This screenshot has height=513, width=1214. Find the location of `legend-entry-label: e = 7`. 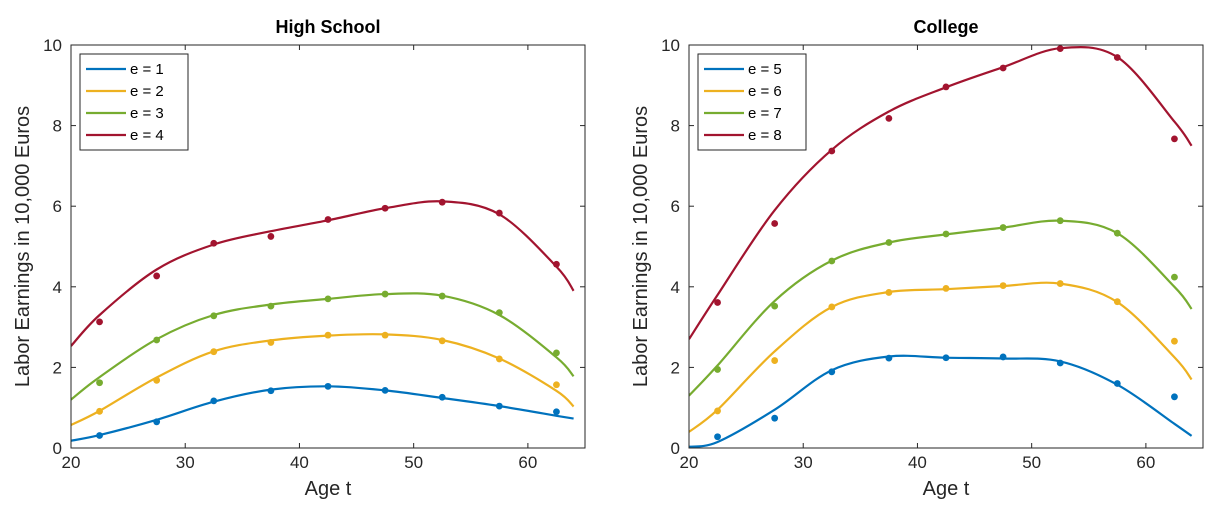

legend-entry-label: e = 7 is located at coordinates (765, 113).